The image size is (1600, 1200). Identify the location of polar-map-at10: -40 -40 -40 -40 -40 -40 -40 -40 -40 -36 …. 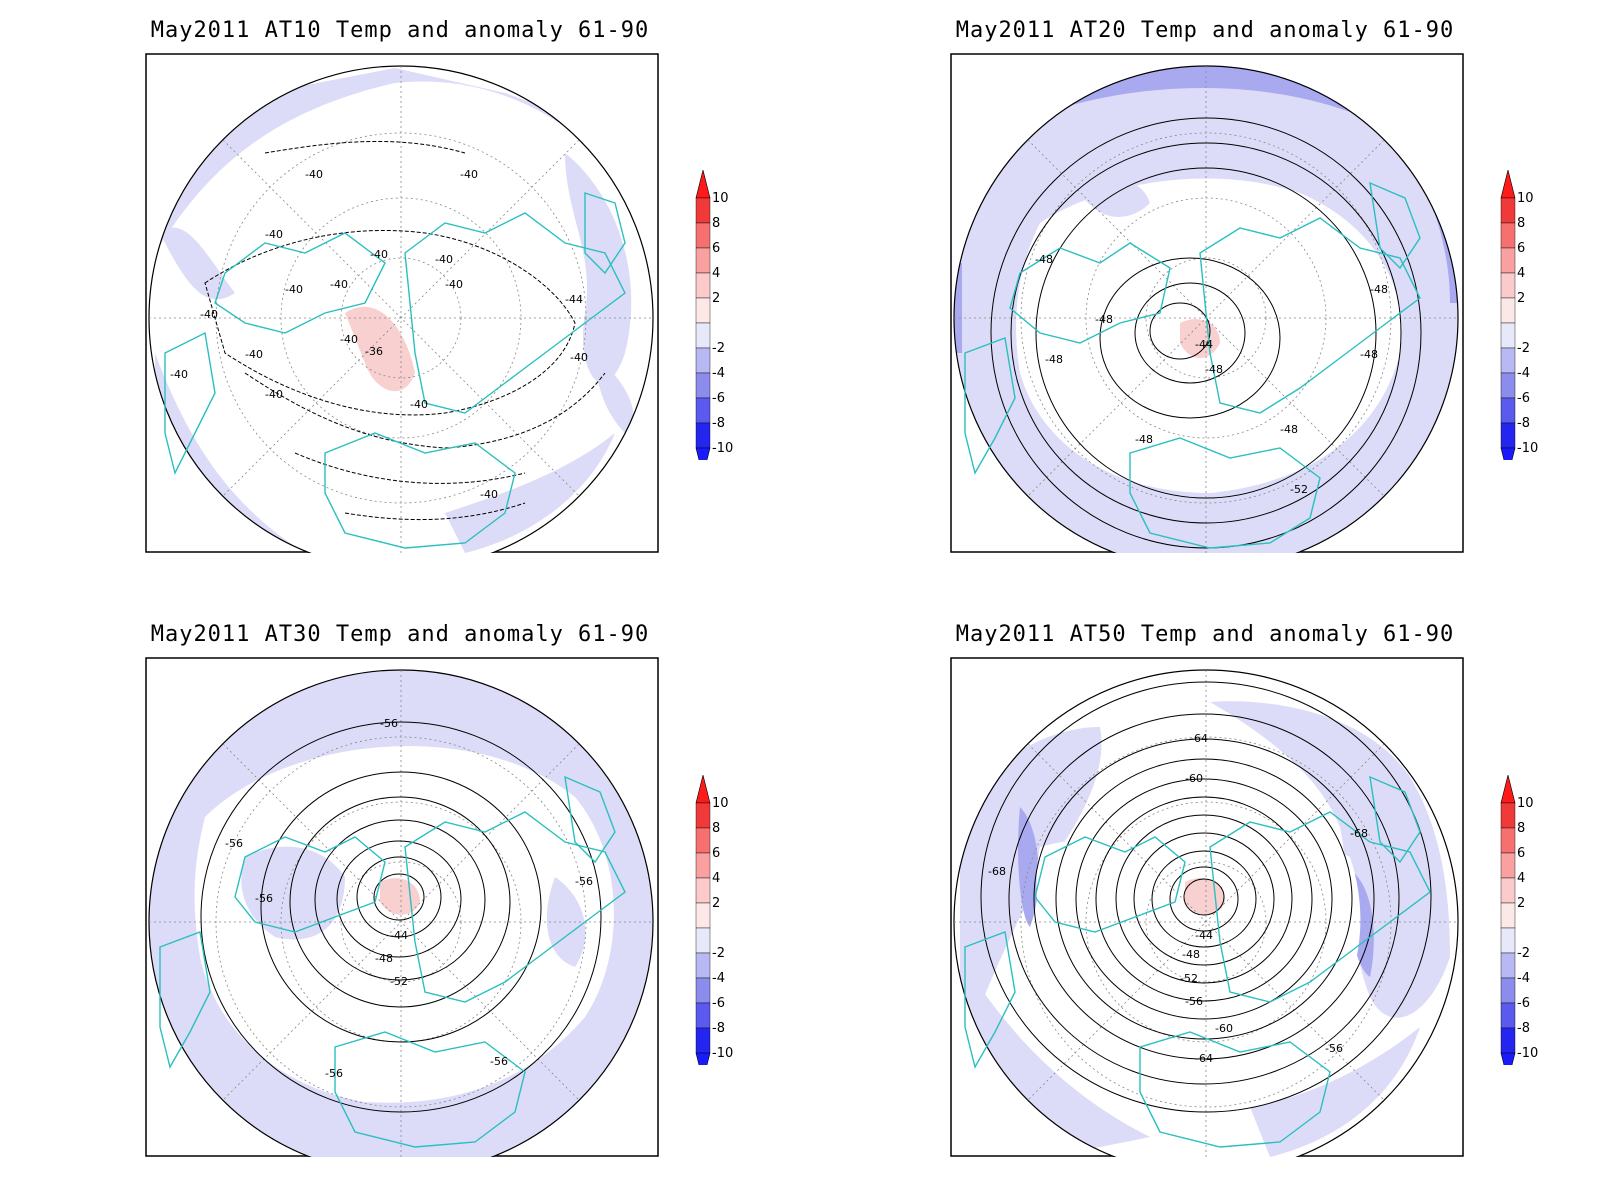
(402, 303).